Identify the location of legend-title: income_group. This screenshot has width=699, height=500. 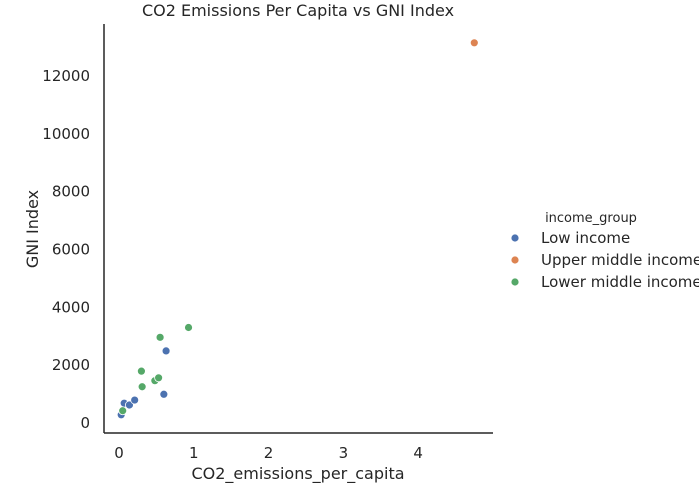
(591, 218).